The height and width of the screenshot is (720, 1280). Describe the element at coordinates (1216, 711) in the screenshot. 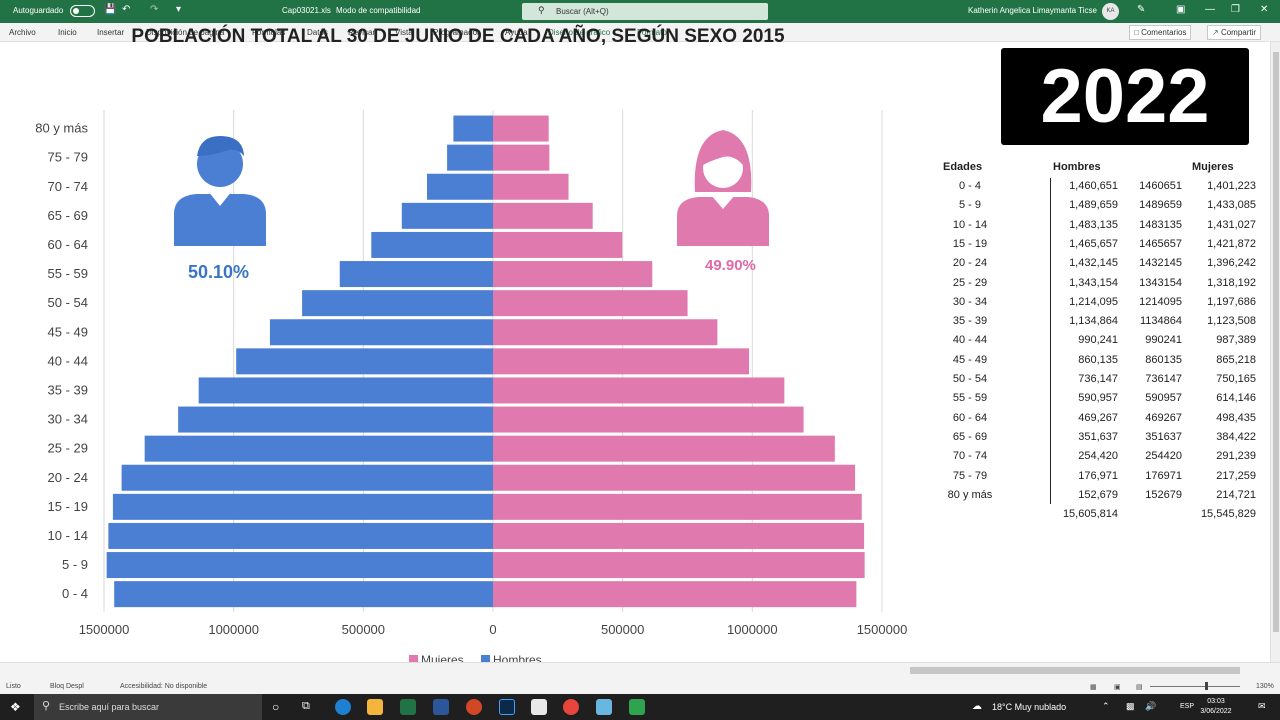

I see `clock-date: 3/06/2022` at that location.